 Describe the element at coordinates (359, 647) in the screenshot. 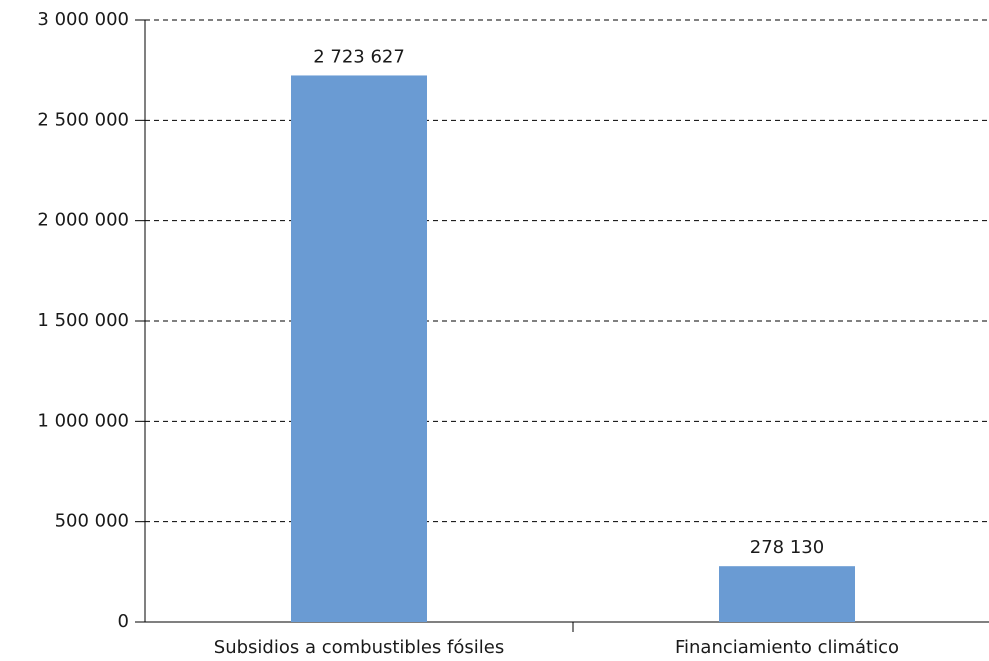

I see `x-tick-label: Subsidios a combustibles fósiles` at that location.